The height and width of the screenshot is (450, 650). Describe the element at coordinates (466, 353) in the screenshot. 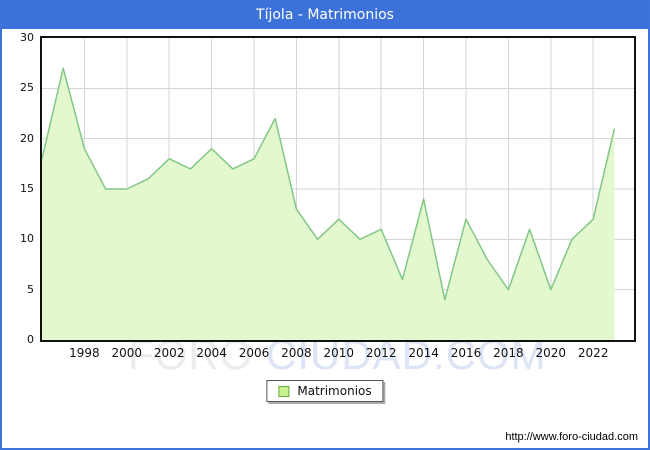

I see `x-tick-label: 2016` at that location.